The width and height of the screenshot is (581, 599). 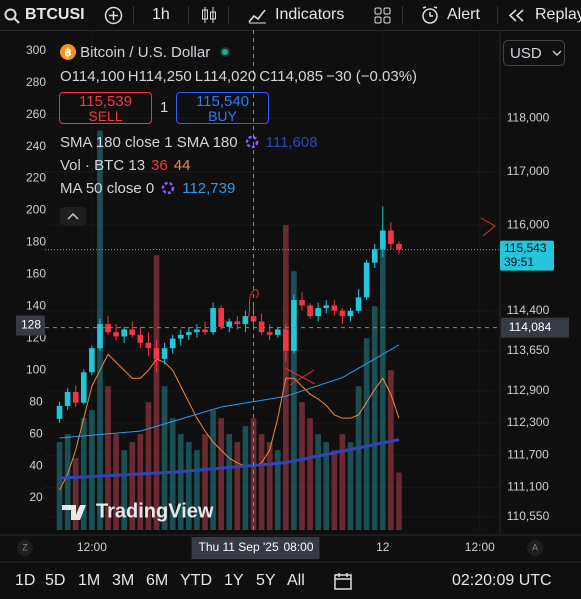 I want to click on range-button: All, so click(x=296, y=580).